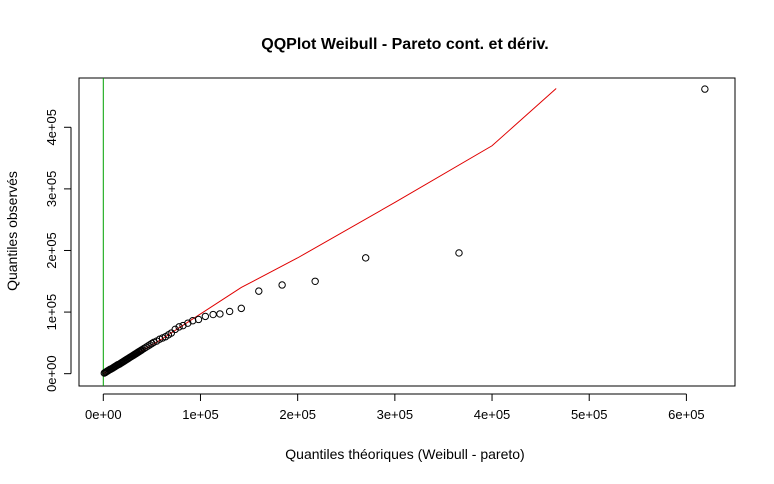  Describe the element at coordinates (404, 454) in the screenshot. I see `x-axis-label: Quantiles théoriques (Weibull - pareto)` at that location.